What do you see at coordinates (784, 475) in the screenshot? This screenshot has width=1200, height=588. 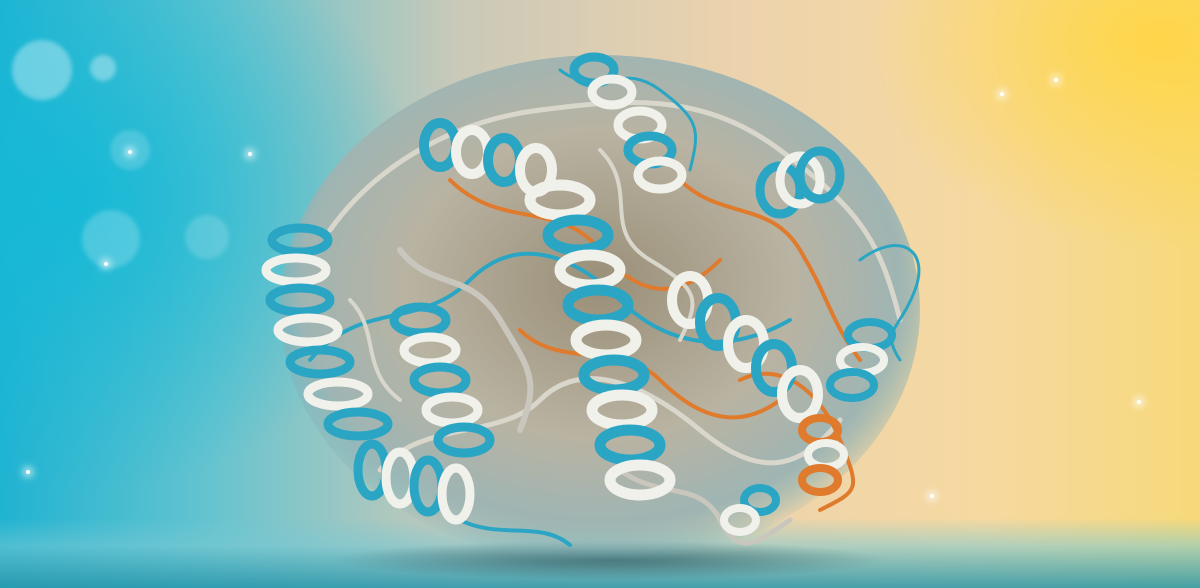 I see `helix-bottom-right` at bounding box center [784, 475].